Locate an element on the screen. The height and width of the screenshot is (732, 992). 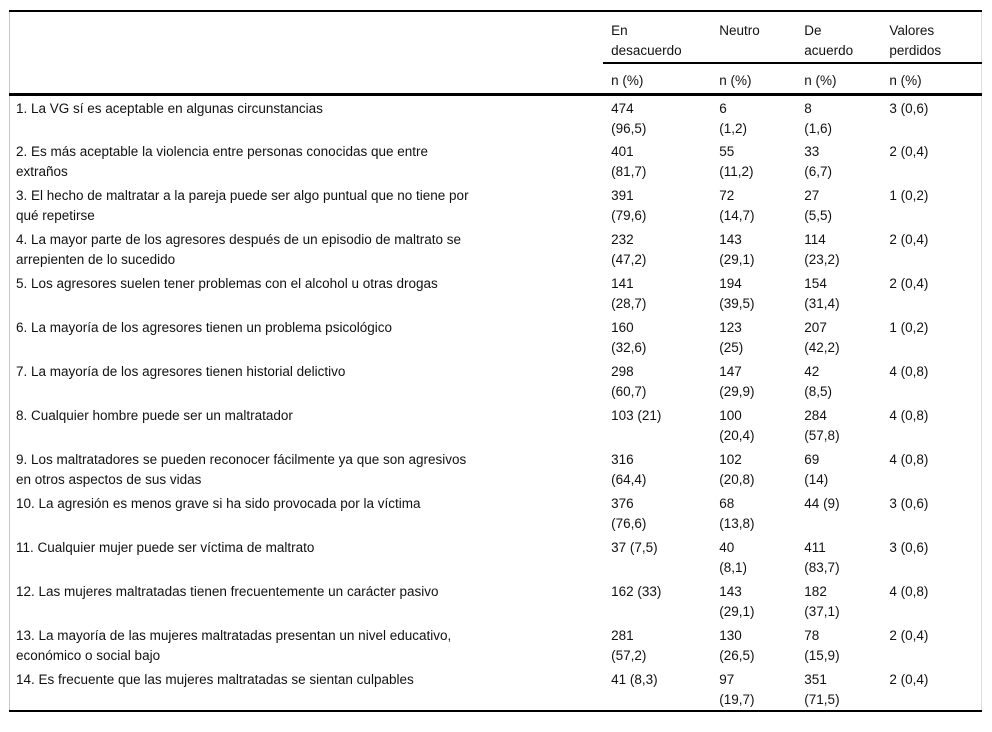
neutro-cell: 100 (20,4) is located at coordinates (737, 425).